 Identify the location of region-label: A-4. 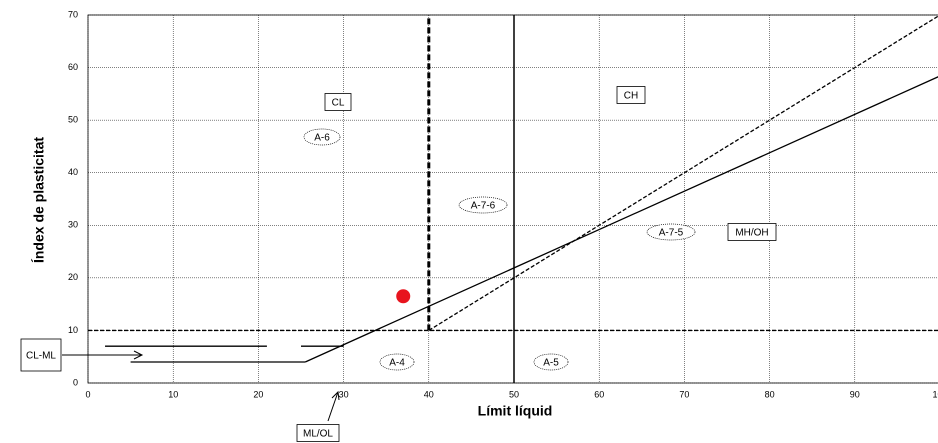
(397, 363).